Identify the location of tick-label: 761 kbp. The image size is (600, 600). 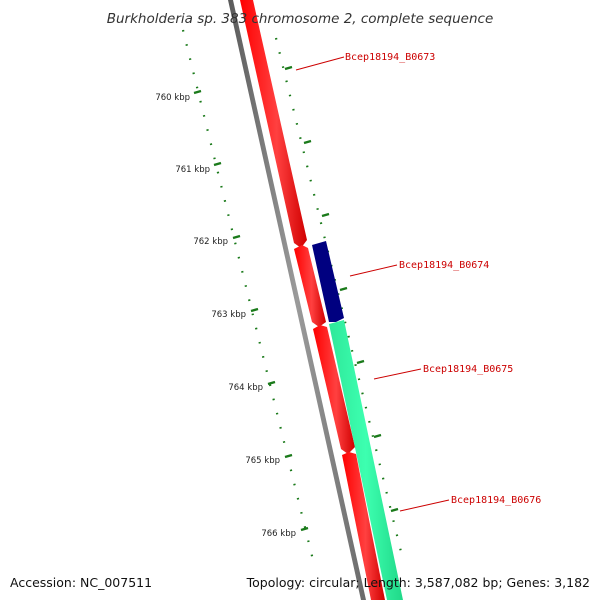
(192, 170).